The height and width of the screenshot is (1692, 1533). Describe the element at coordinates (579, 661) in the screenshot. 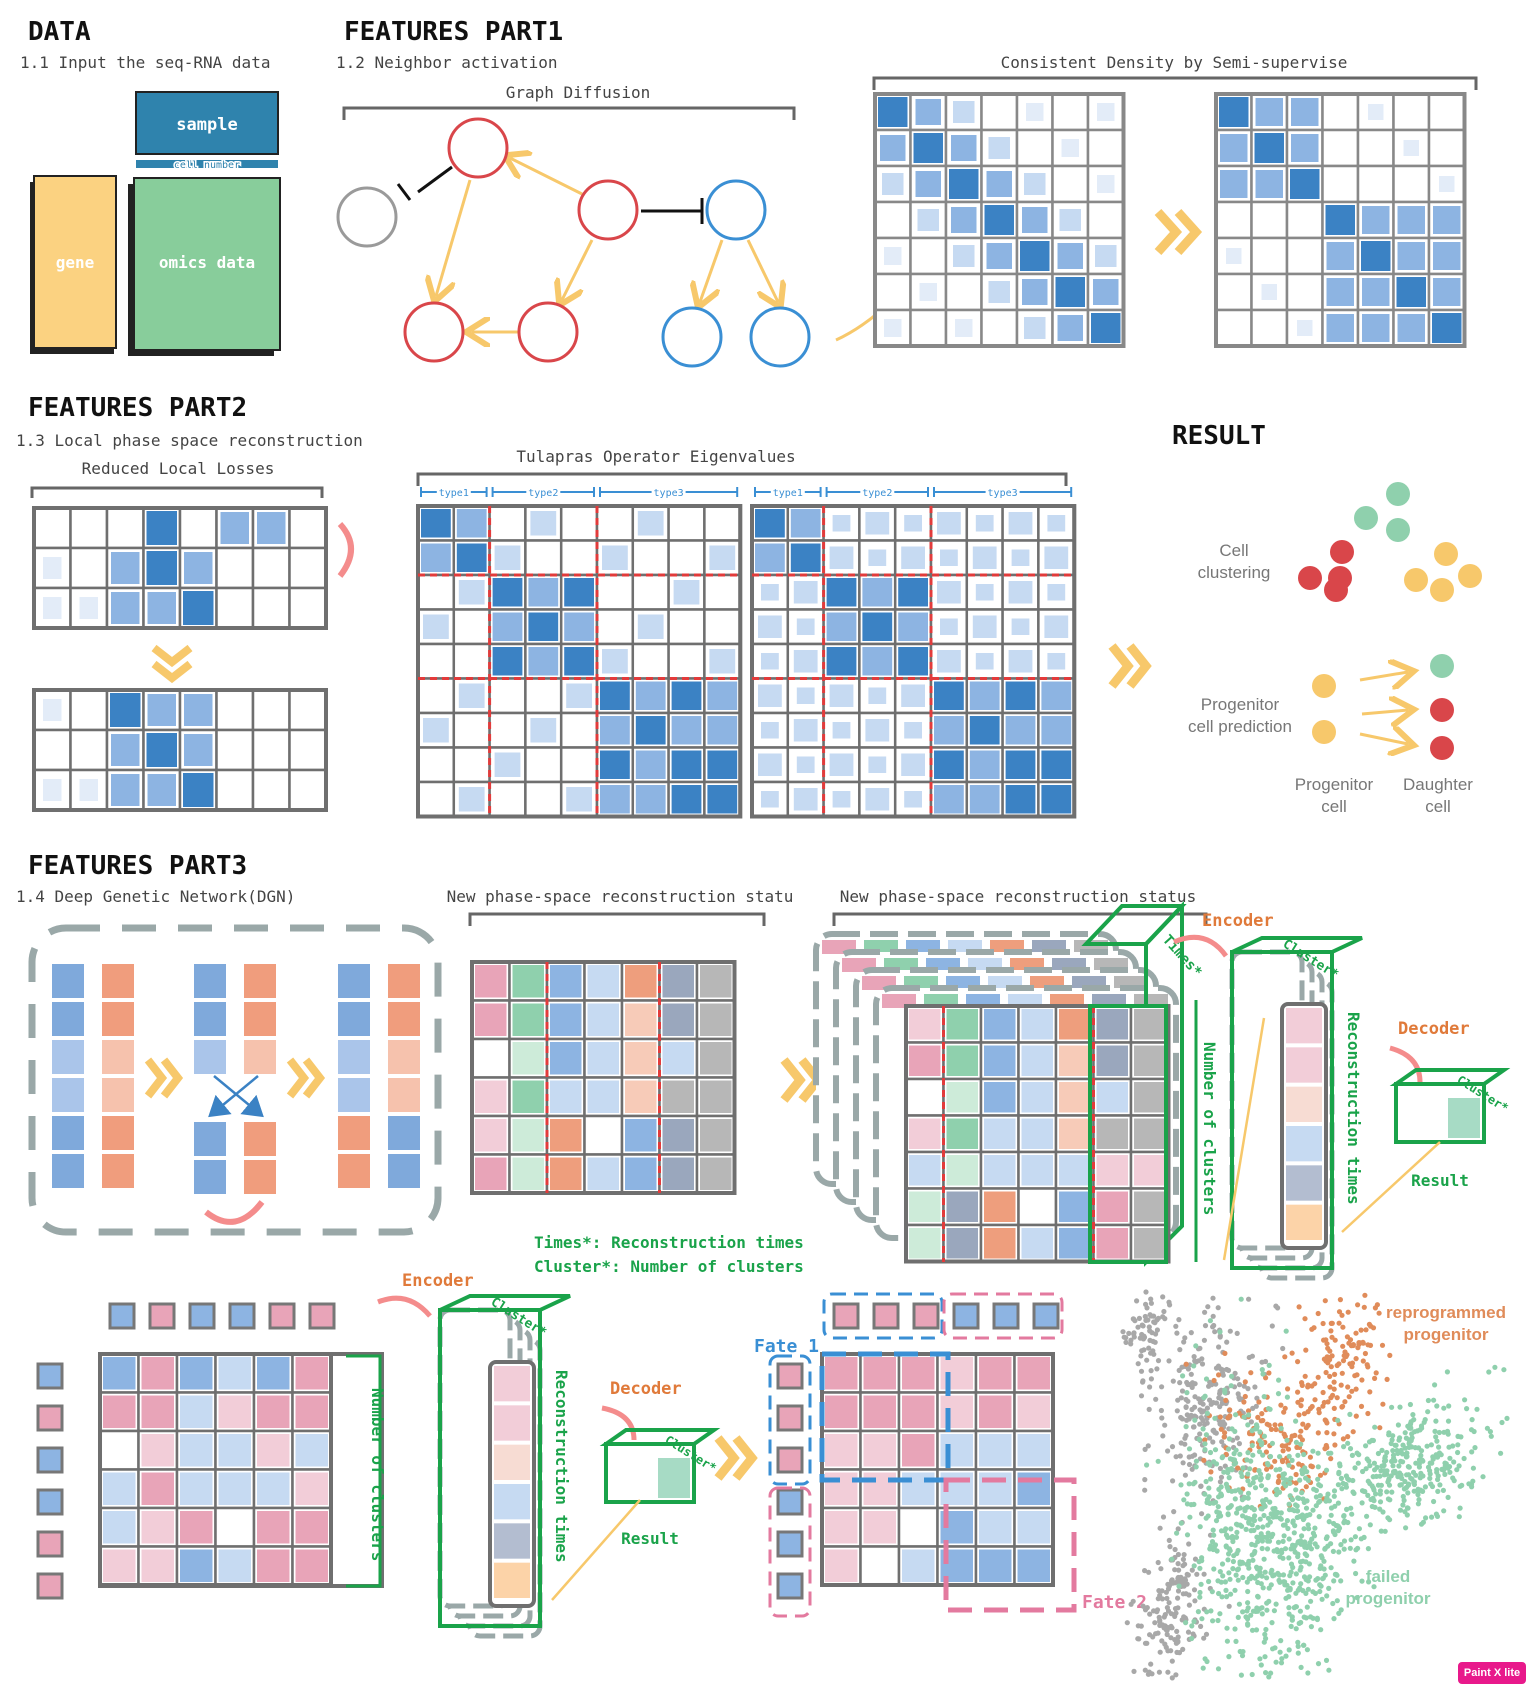

I see `eigen-matrix-left` at that location.